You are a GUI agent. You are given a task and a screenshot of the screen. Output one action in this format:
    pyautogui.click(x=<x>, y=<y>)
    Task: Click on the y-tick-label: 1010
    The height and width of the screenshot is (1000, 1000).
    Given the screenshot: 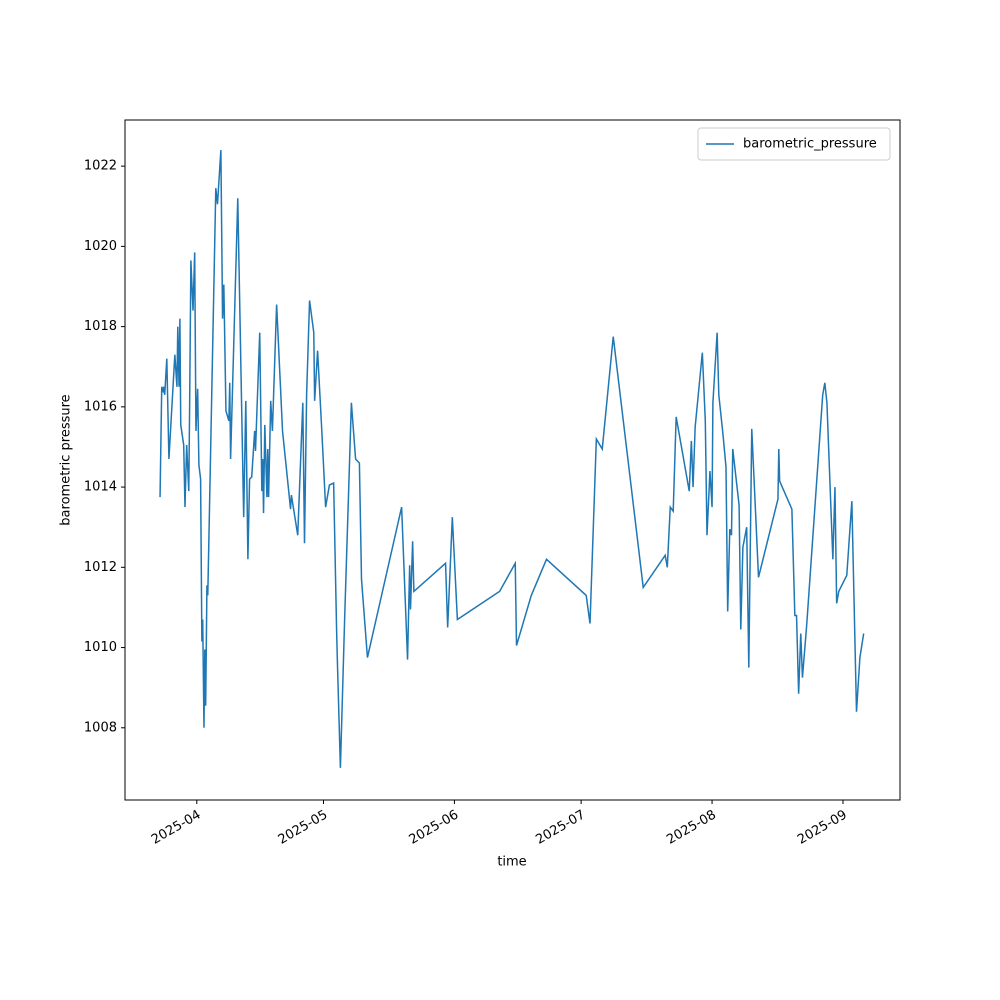 What is the action you would take?
    pyautogui.click(x=100, y=647)
    